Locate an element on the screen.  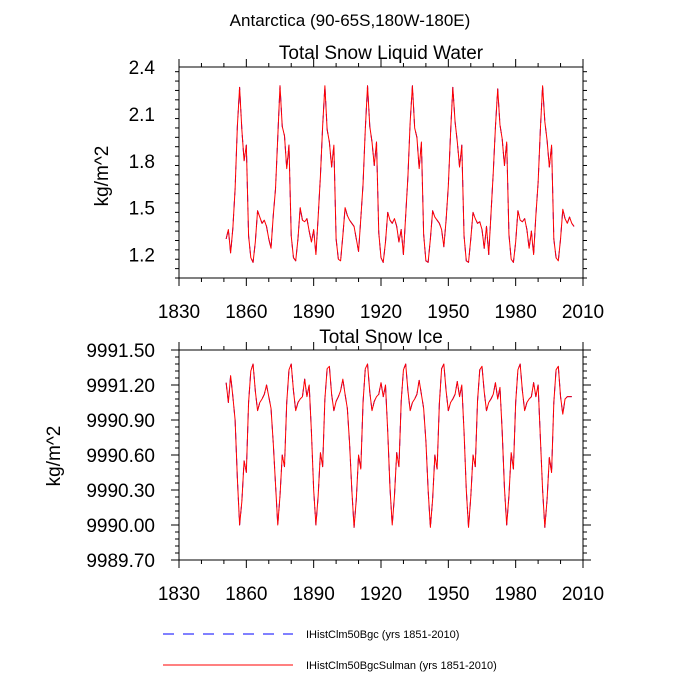
y-tick-label: 9990.00 is located at coordinates (120, 526).